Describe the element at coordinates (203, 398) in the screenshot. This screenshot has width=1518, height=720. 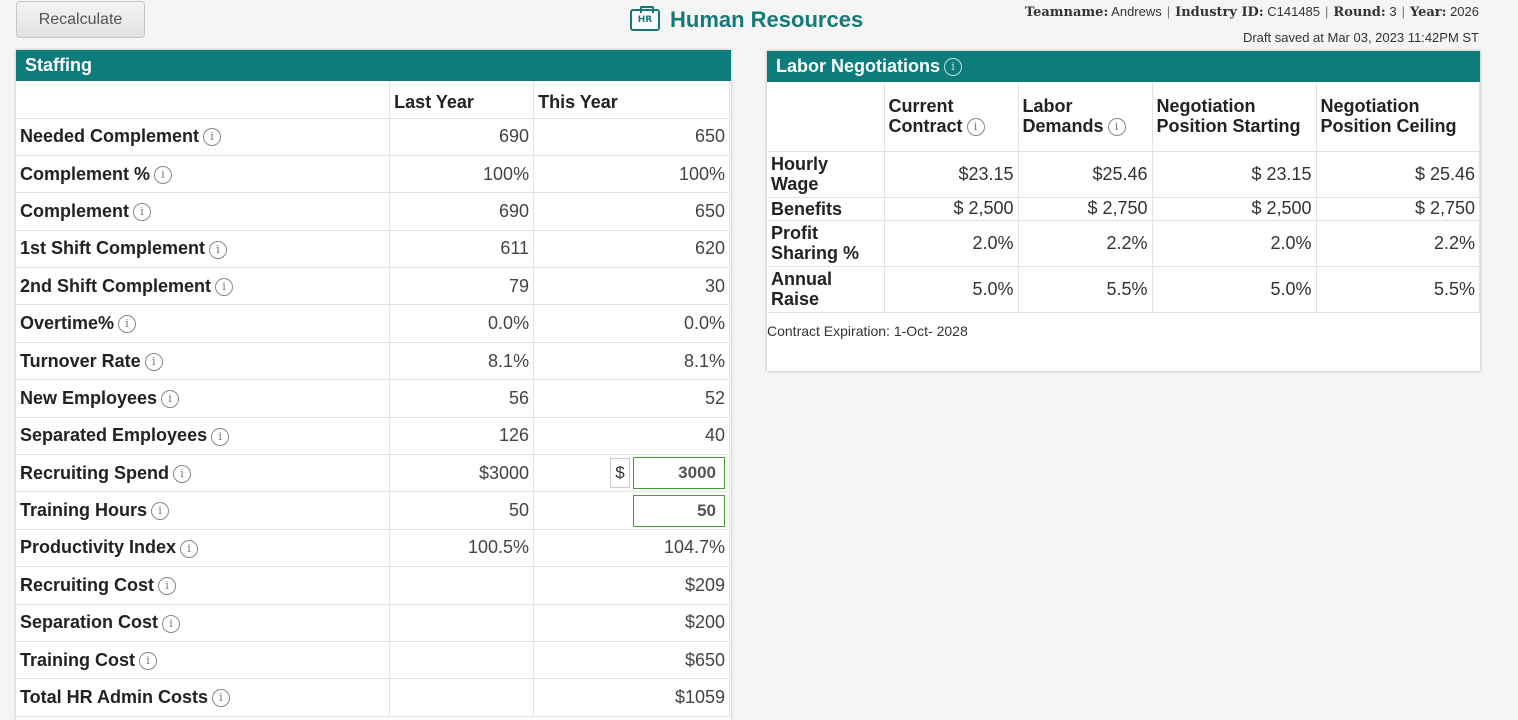
I see `row-label-new-employees: New Employees i` at that location.